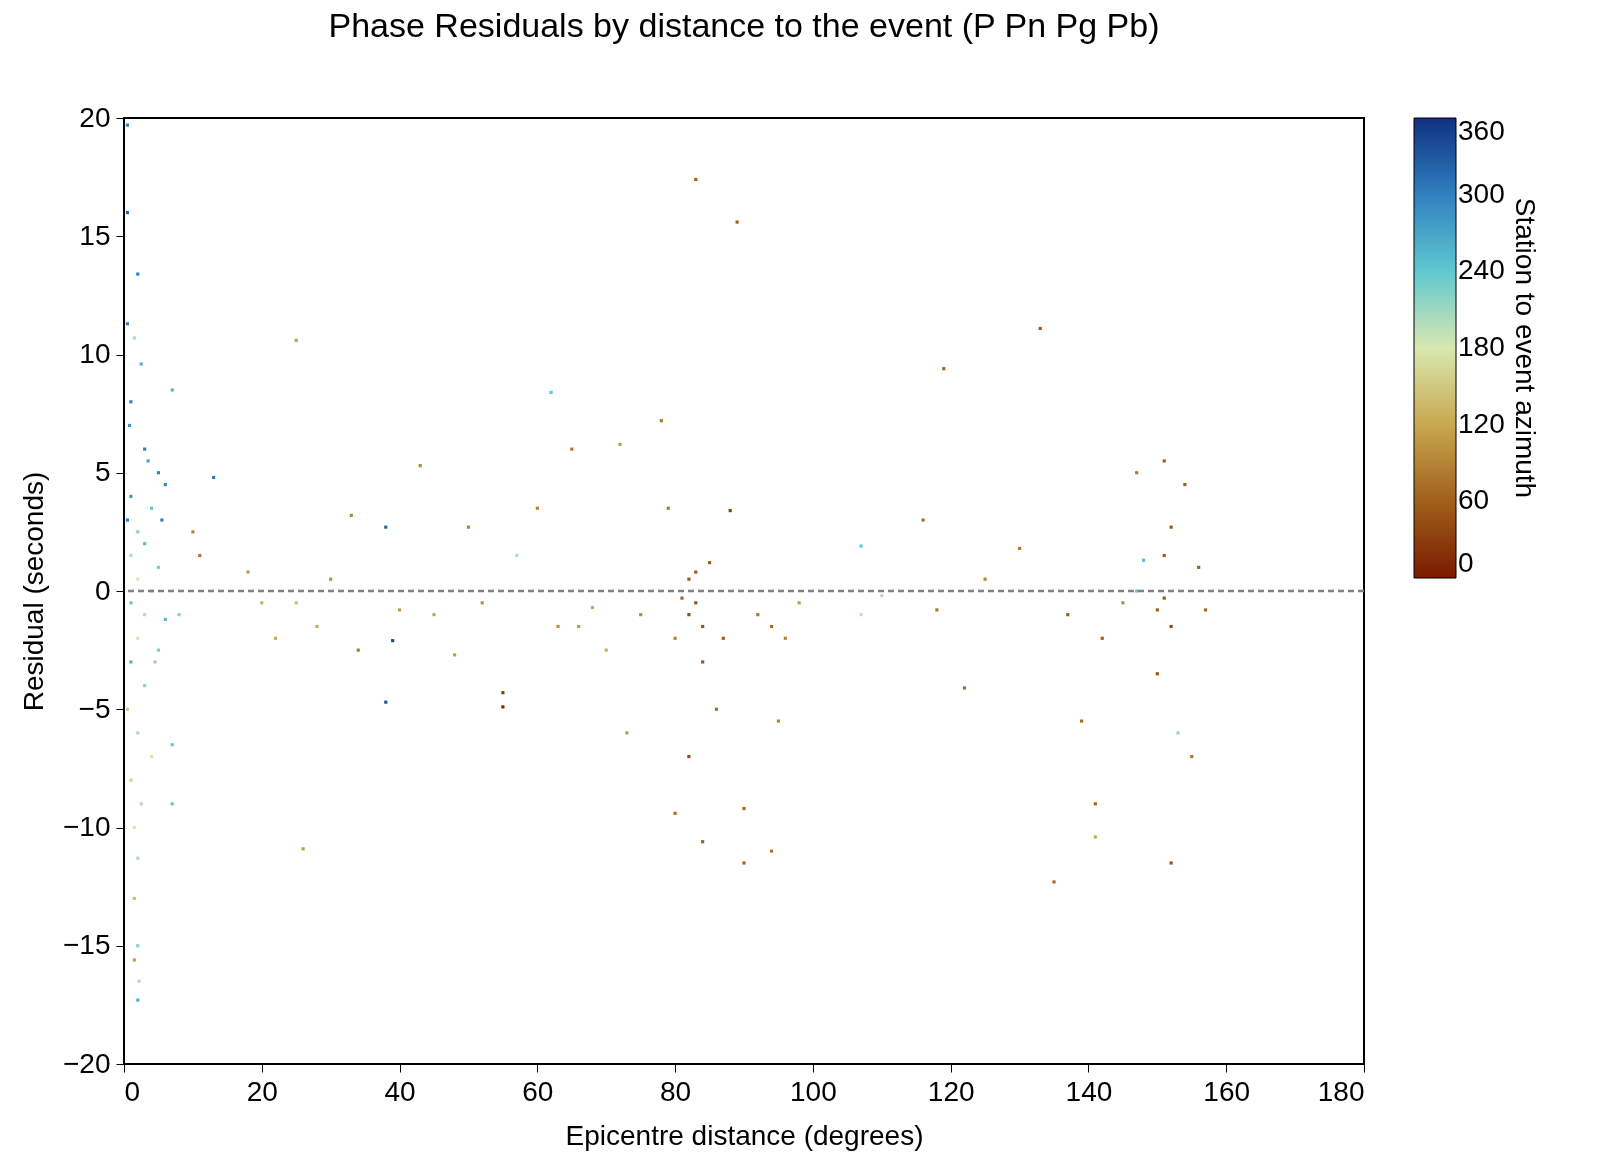  Describe the element at coordinates (102, 590) in the screenshot. I see `y-tick-label: 0` at that location.